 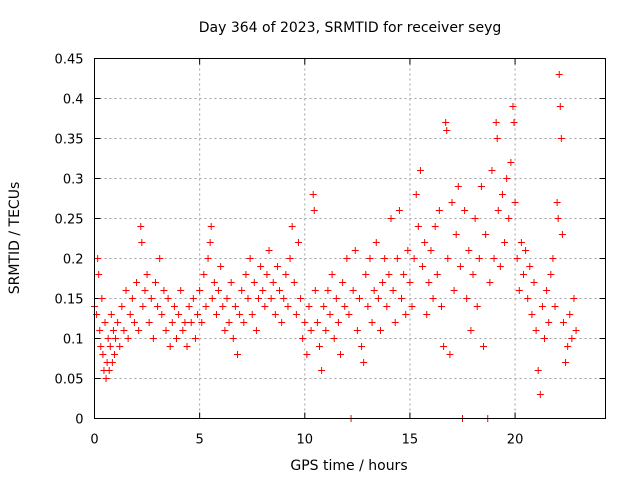 What do you see at coordinates (94, 440) in the screenshot?
I see `x-tick-label: 0` at bounding box center [94, 440].